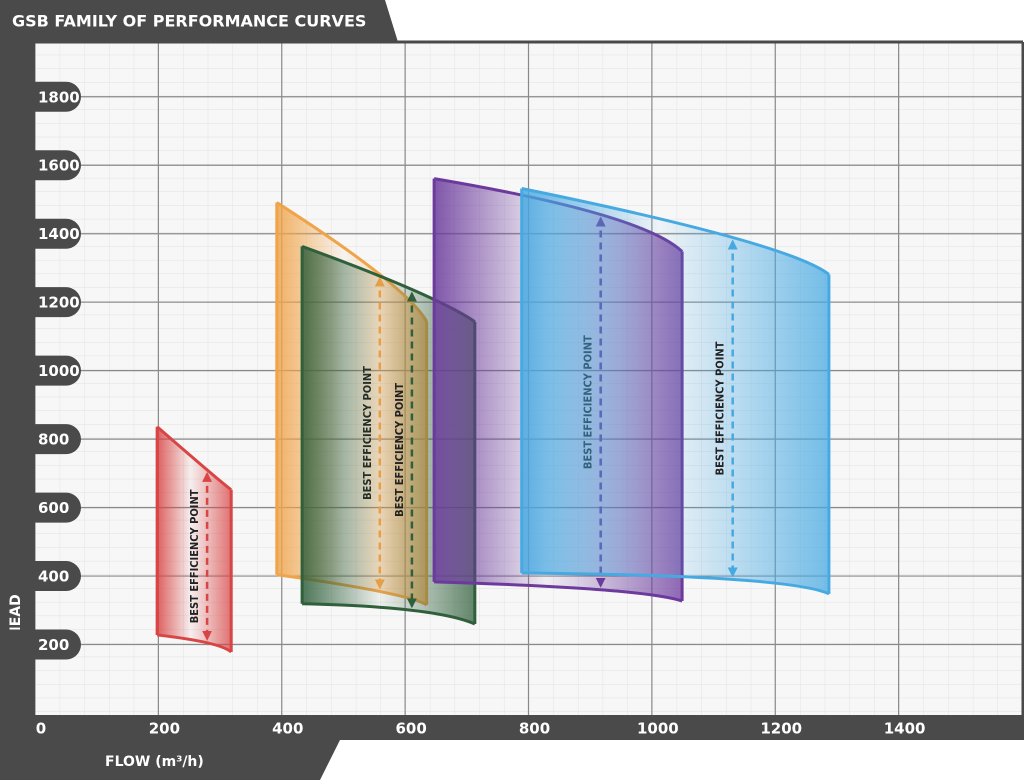 The width and height of the screenshot is (1024, 780). What do you see at coordinates (658, 729) in the screenshot?
I see `x-tick-label: 1000` at bounding box center [658, 729].